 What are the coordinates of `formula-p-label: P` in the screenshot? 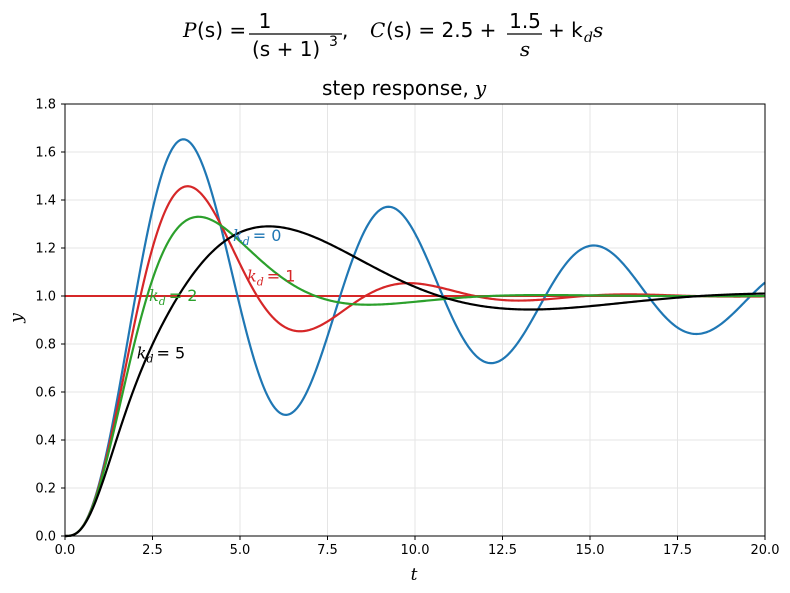 It's located at (189, 30).